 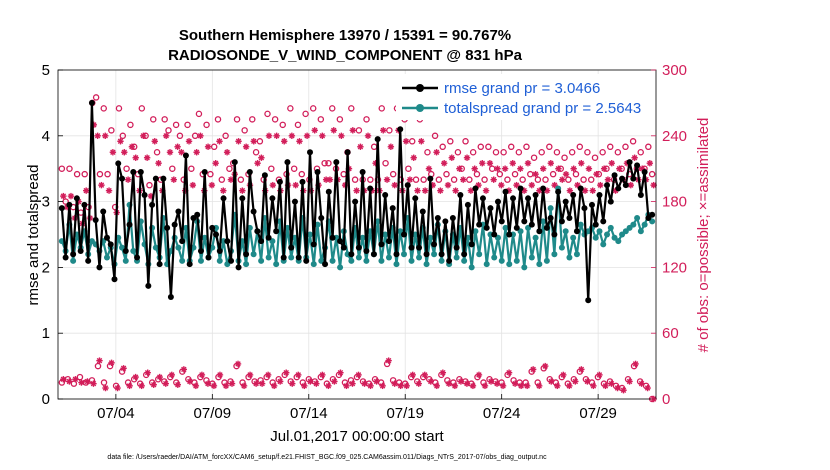 I want to click on y-tick-label: 5, so click(x=46, y=70).